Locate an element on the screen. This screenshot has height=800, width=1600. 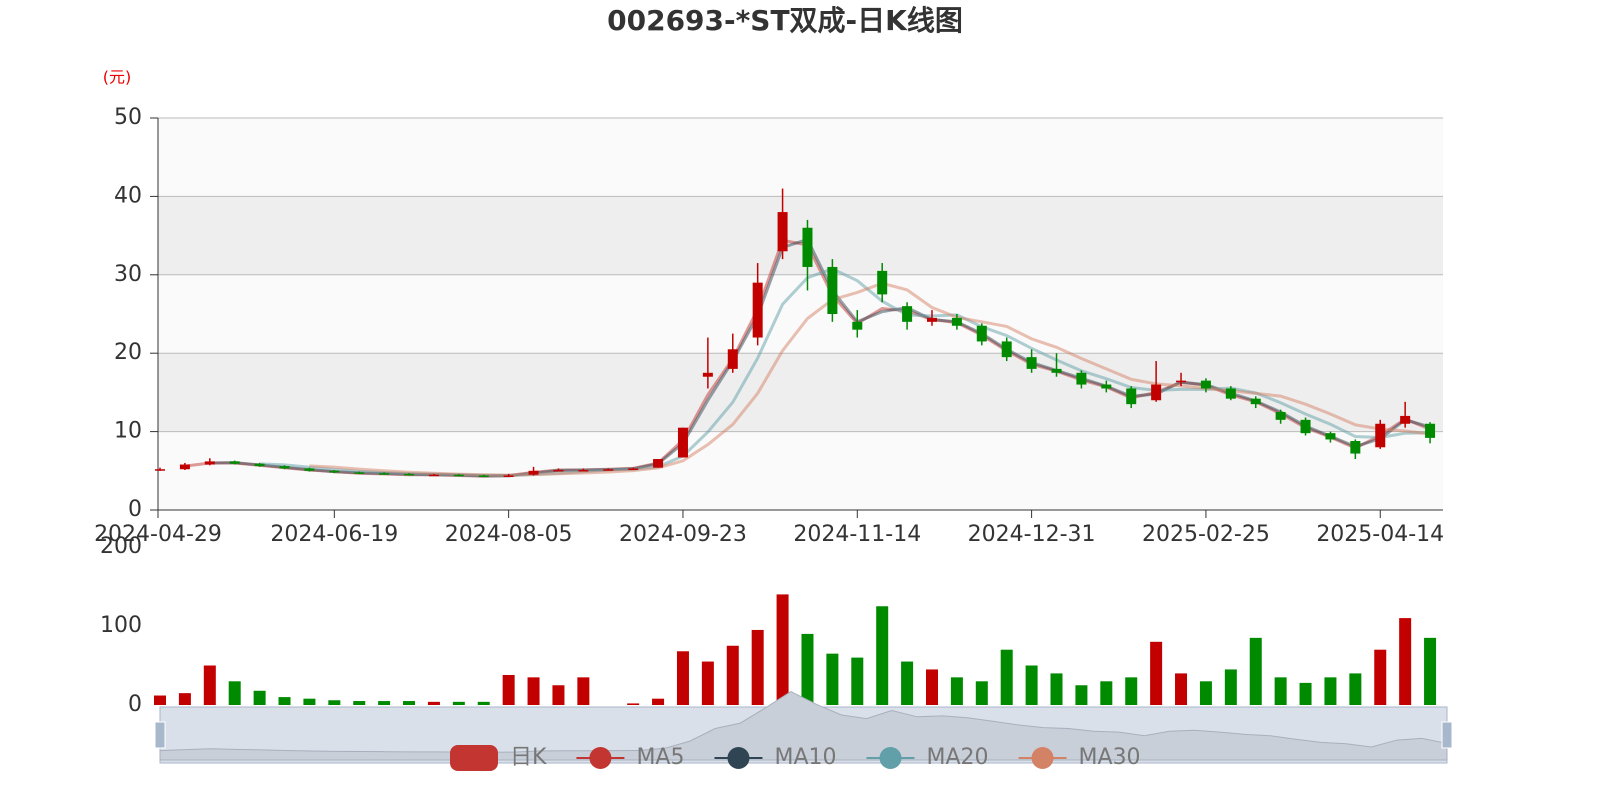
volume-tick-label: 0 is located at coordinates (135, 704).